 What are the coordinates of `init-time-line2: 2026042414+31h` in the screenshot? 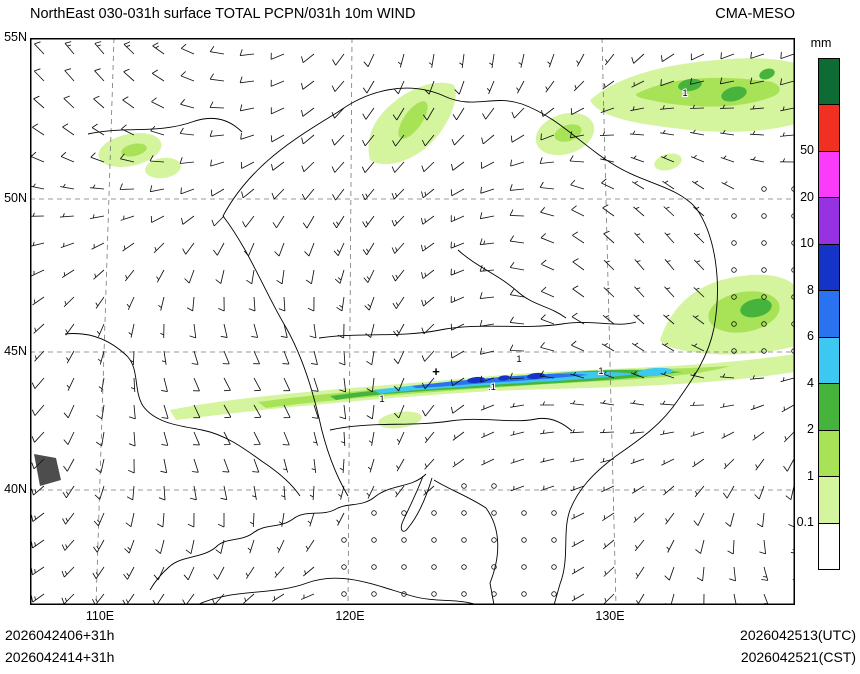 It's located at (60, 657).